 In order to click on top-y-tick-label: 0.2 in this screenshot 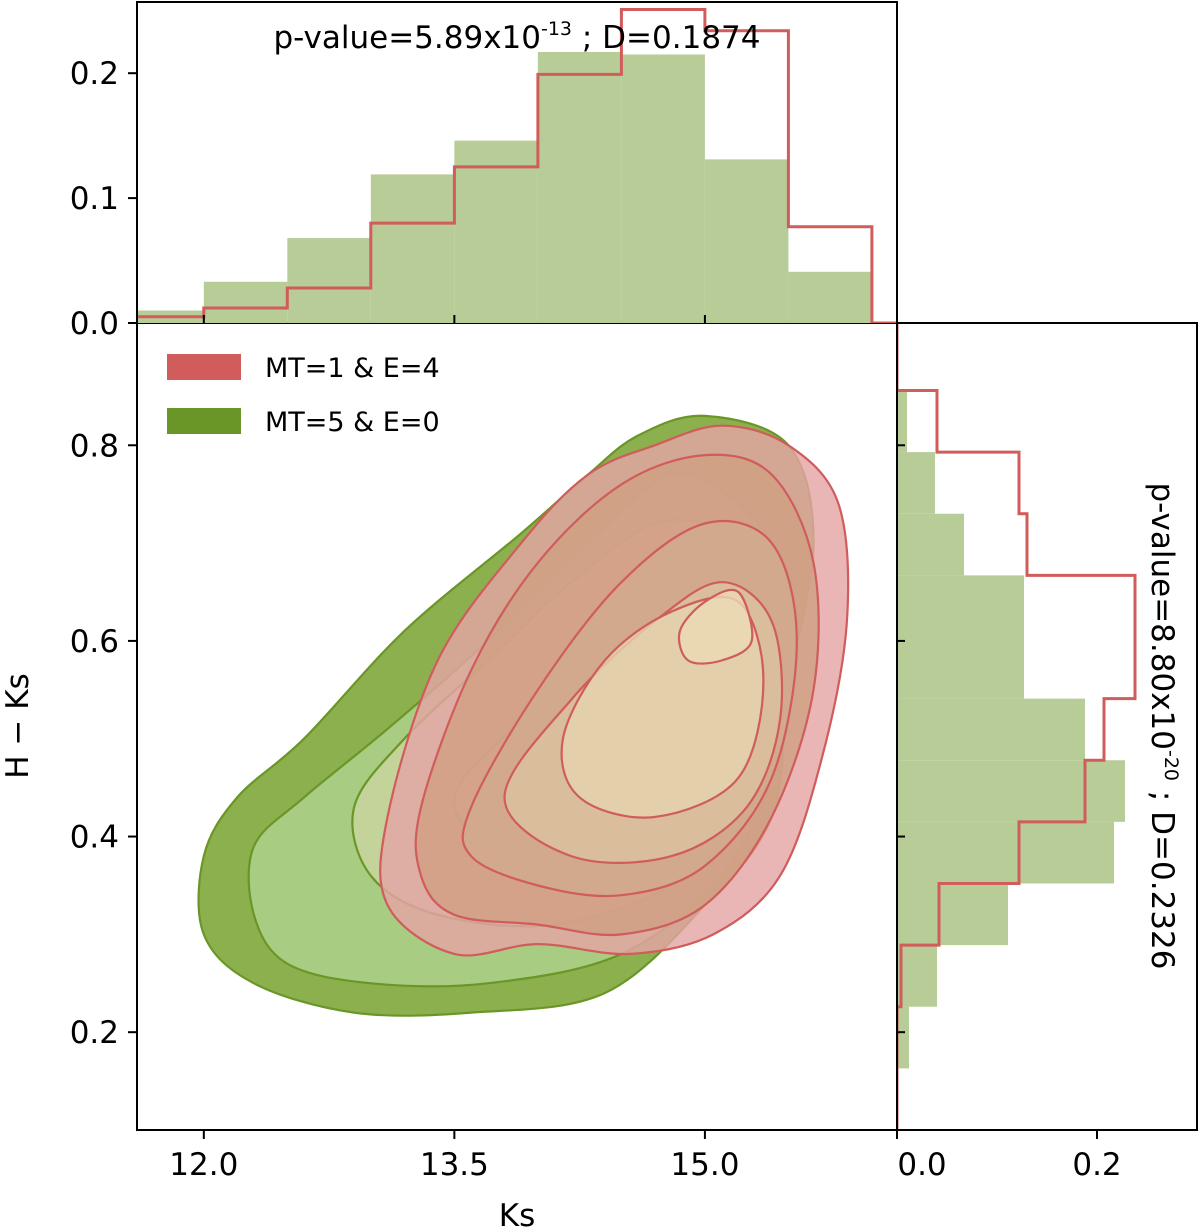, I will do `click(94, 74)`.